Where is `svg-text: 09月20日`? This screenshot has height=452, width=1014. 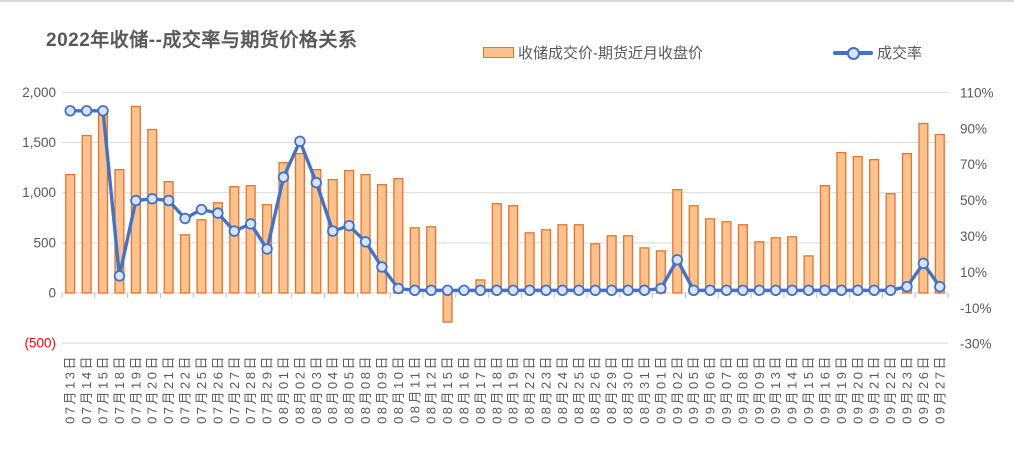
svg-text: 09月20日 is located at coordinates (857, 389).